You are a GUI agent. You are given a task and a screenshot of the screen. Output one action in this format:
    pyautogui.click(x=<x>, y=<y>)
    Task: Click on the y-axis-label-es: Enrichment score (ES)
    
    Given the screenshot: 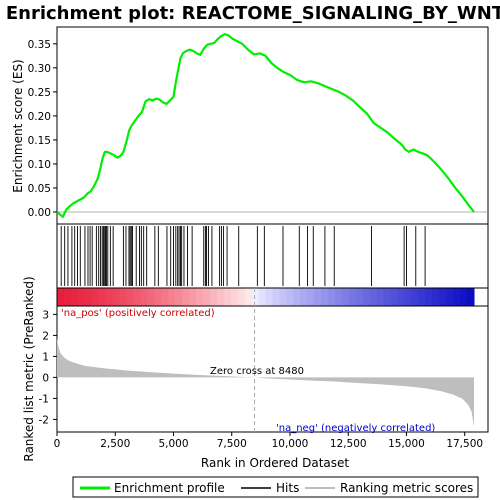 What is the action you would take?
    pyautogui.click(x=18, y=125)
    